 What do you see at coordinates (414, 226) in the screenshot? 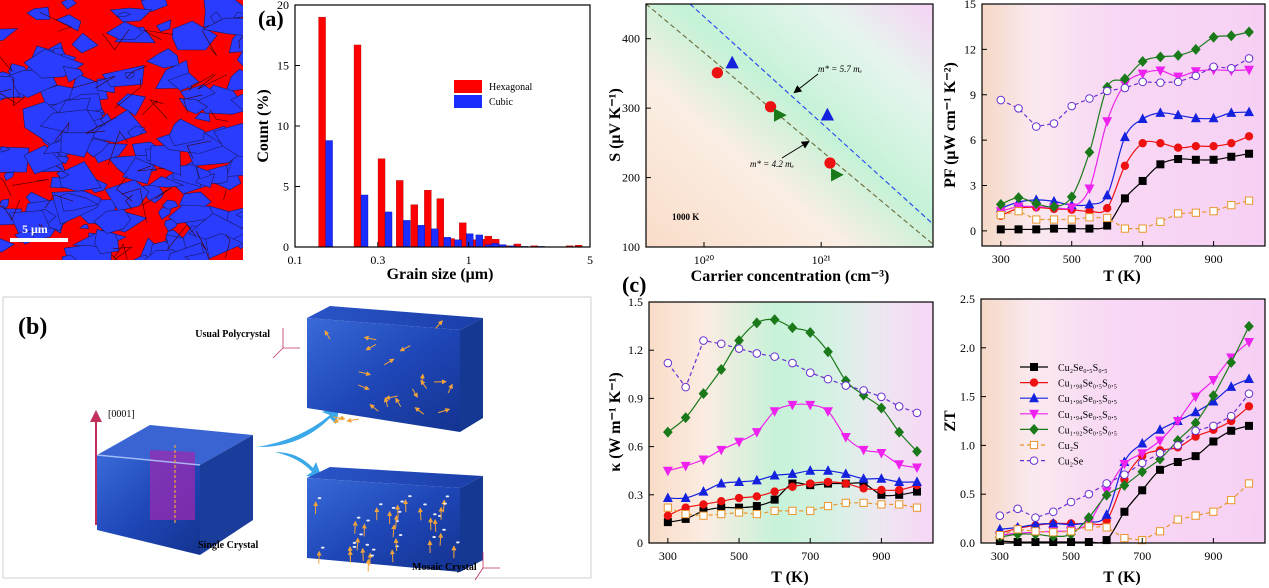
I see `bar-hexagonal` at bounding box center [414, 226].